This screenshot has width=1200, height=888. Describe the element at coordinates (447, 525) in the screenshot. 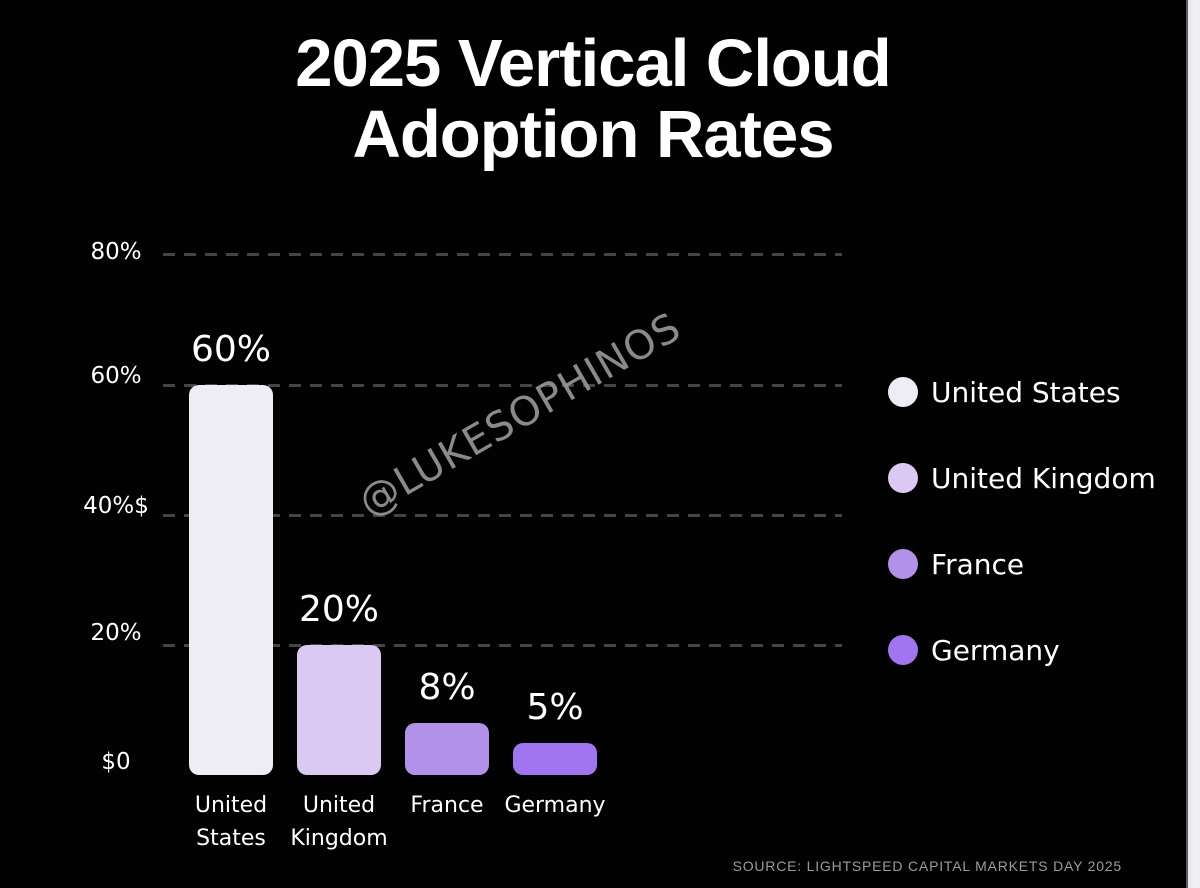

I see `bar-group-france: 8%` at that location.